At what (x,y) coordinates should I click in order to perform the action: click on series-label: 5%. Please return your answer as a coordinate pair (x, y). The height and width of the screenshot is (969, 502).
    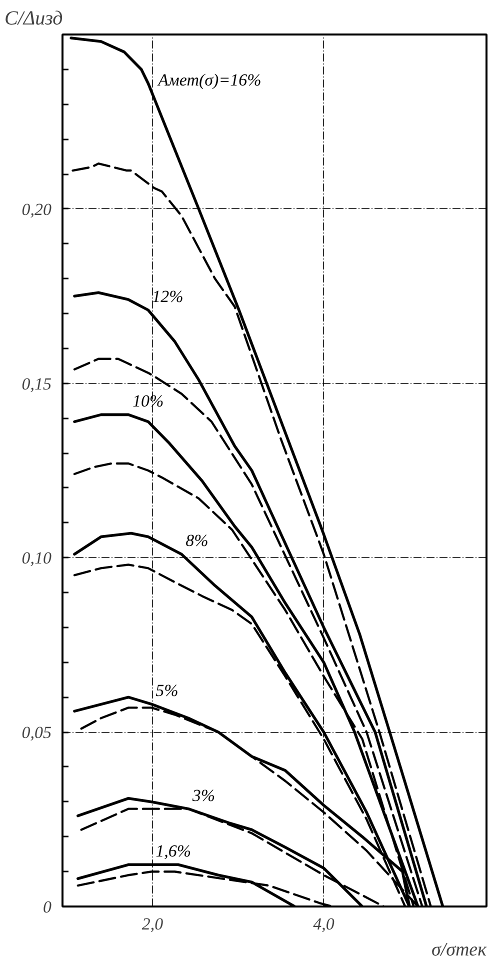
    Looking at the image, I should click on (167, 690).